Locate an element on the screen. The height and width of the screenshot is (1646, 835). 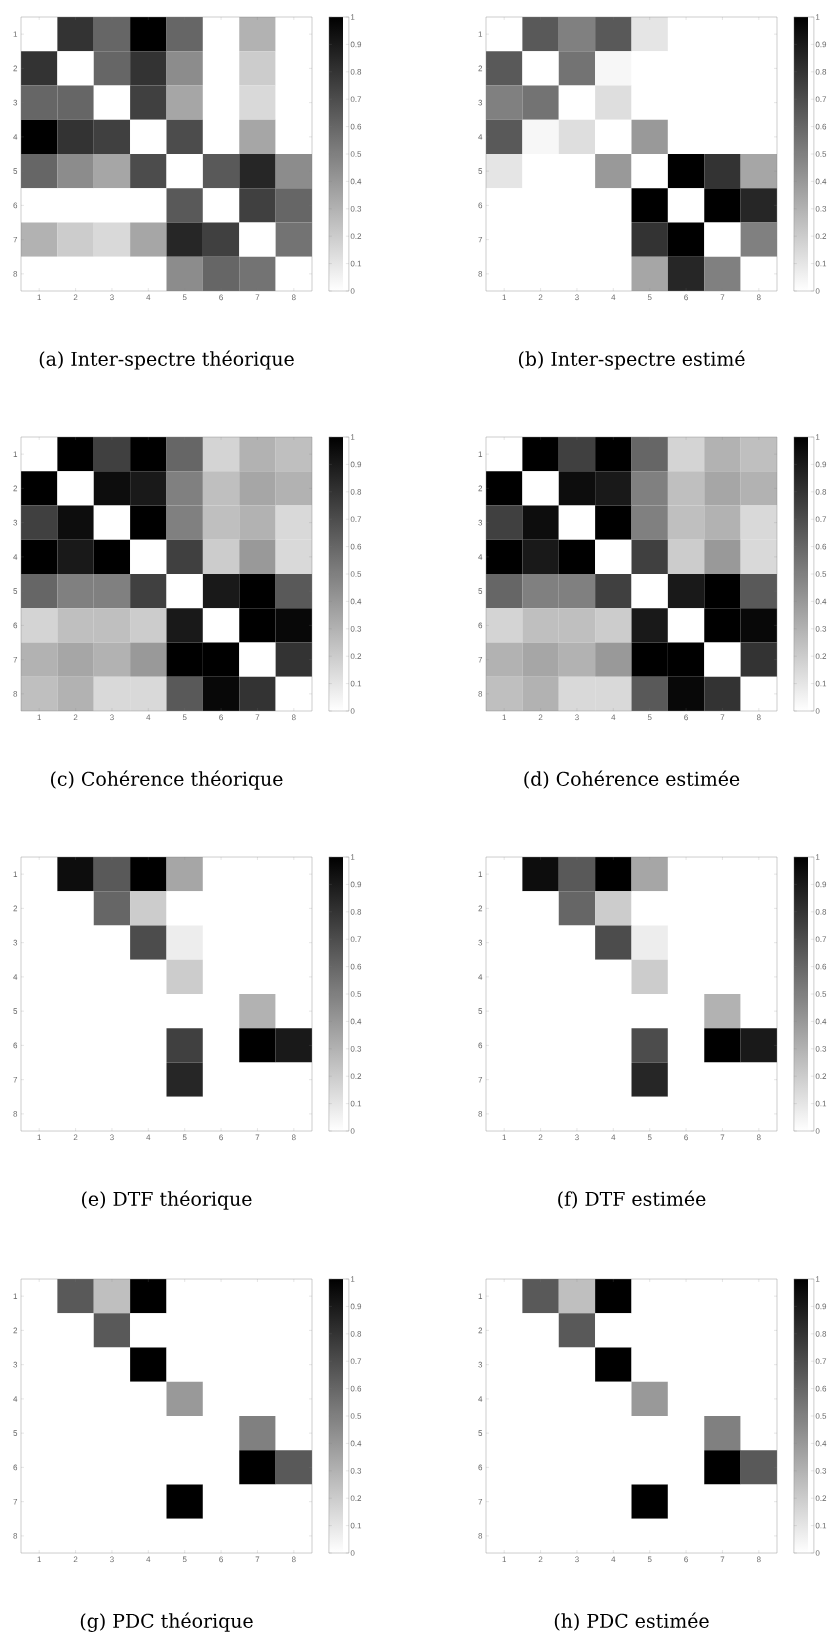
text: (a) Inter-spectre théorique is located at coordinates (166, 360).